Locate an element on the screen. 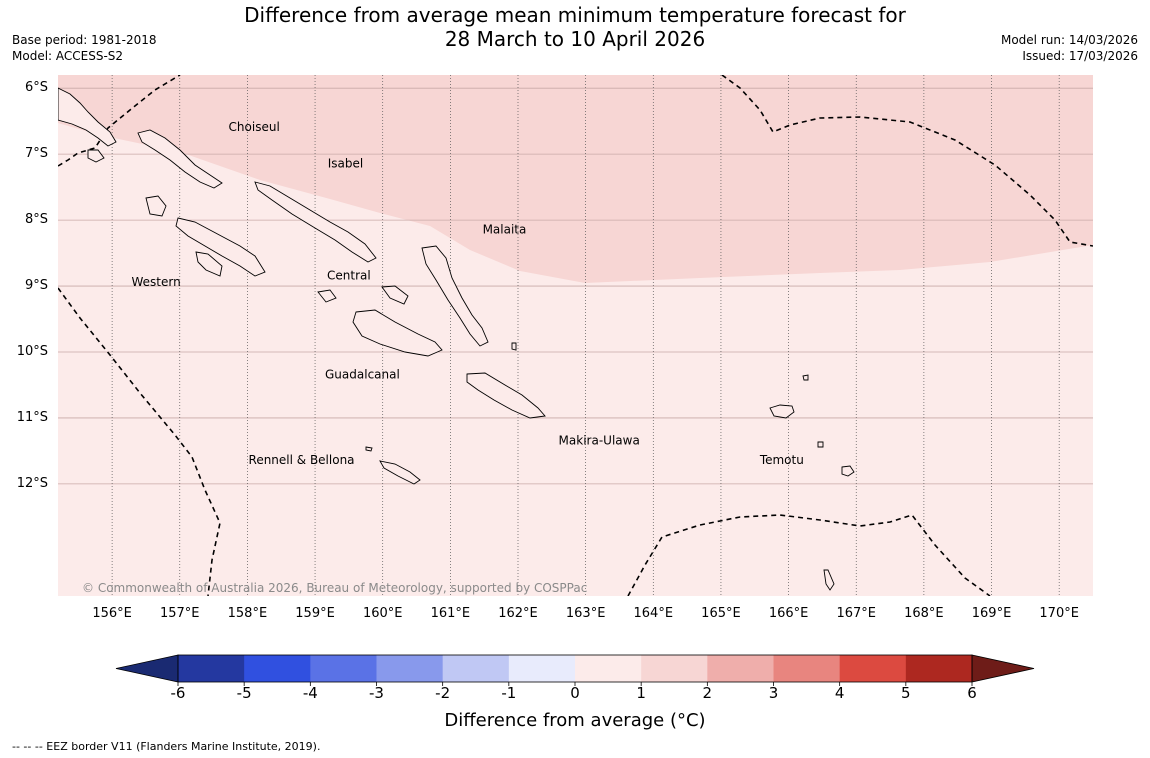  region-label: Malaita is located at coordinates (505, 229).